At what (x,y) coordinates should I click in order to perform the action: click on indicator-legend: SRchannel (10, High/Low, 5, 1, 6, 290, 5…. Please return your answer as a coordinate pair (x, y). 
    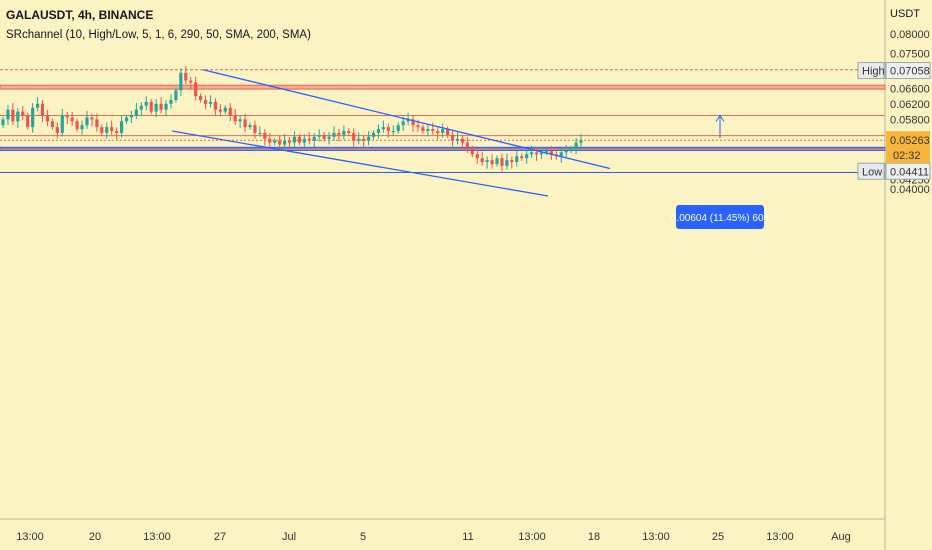
    Looking at the image, I should click on (158, 35).